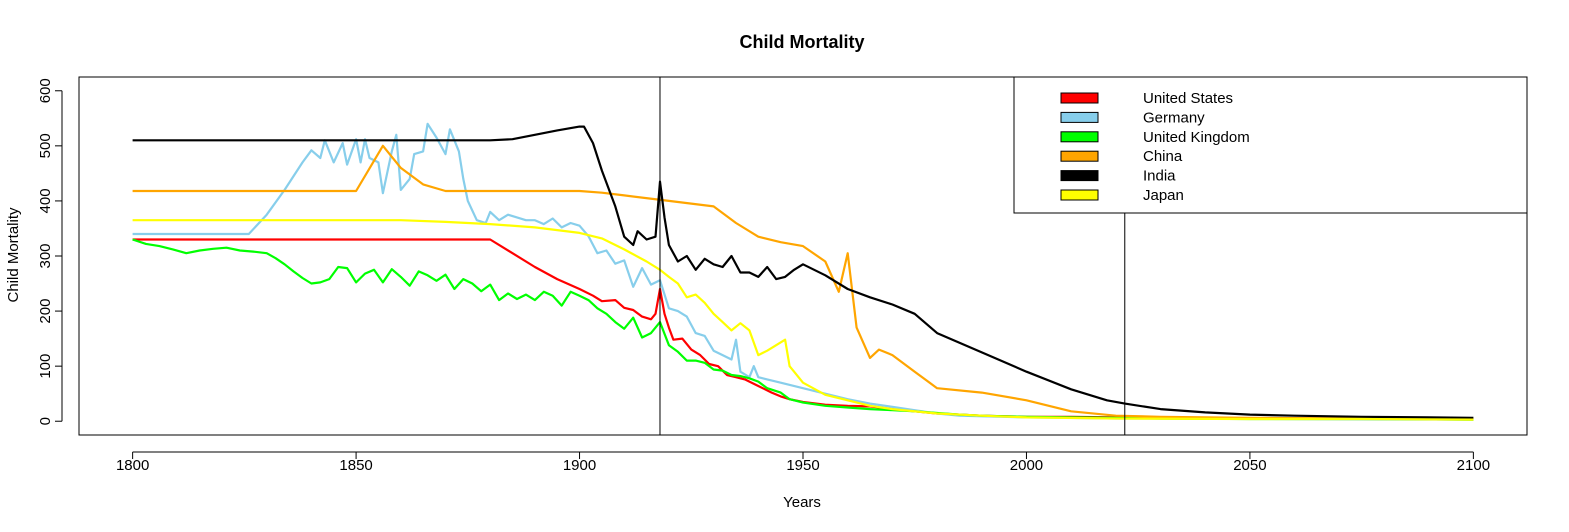  Describe the element at coordinates (45, 311) in the screenshot. I see `y-tick-label: 200` at that location.